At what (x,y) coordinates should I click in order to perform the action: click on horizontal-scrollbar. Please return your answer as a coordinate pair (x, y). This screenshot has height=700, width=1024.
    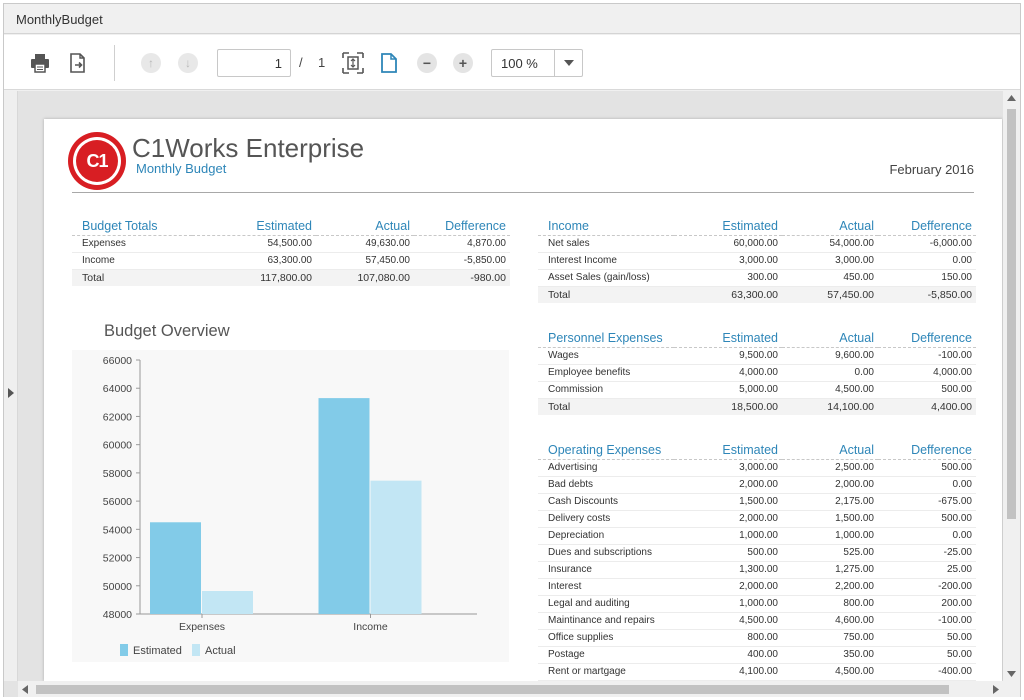
    Looking at the image, I should click on (510, 689).